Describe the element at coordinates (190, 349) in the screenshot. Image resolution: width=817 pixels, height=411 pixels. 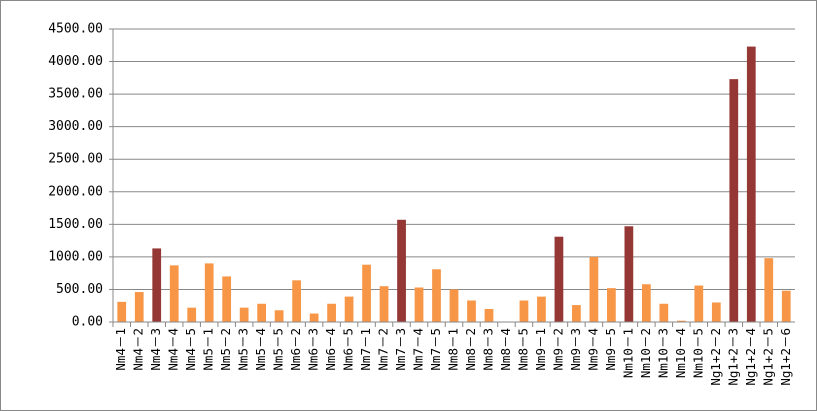
I see `x-tick-label: Nm4－5` at that location.